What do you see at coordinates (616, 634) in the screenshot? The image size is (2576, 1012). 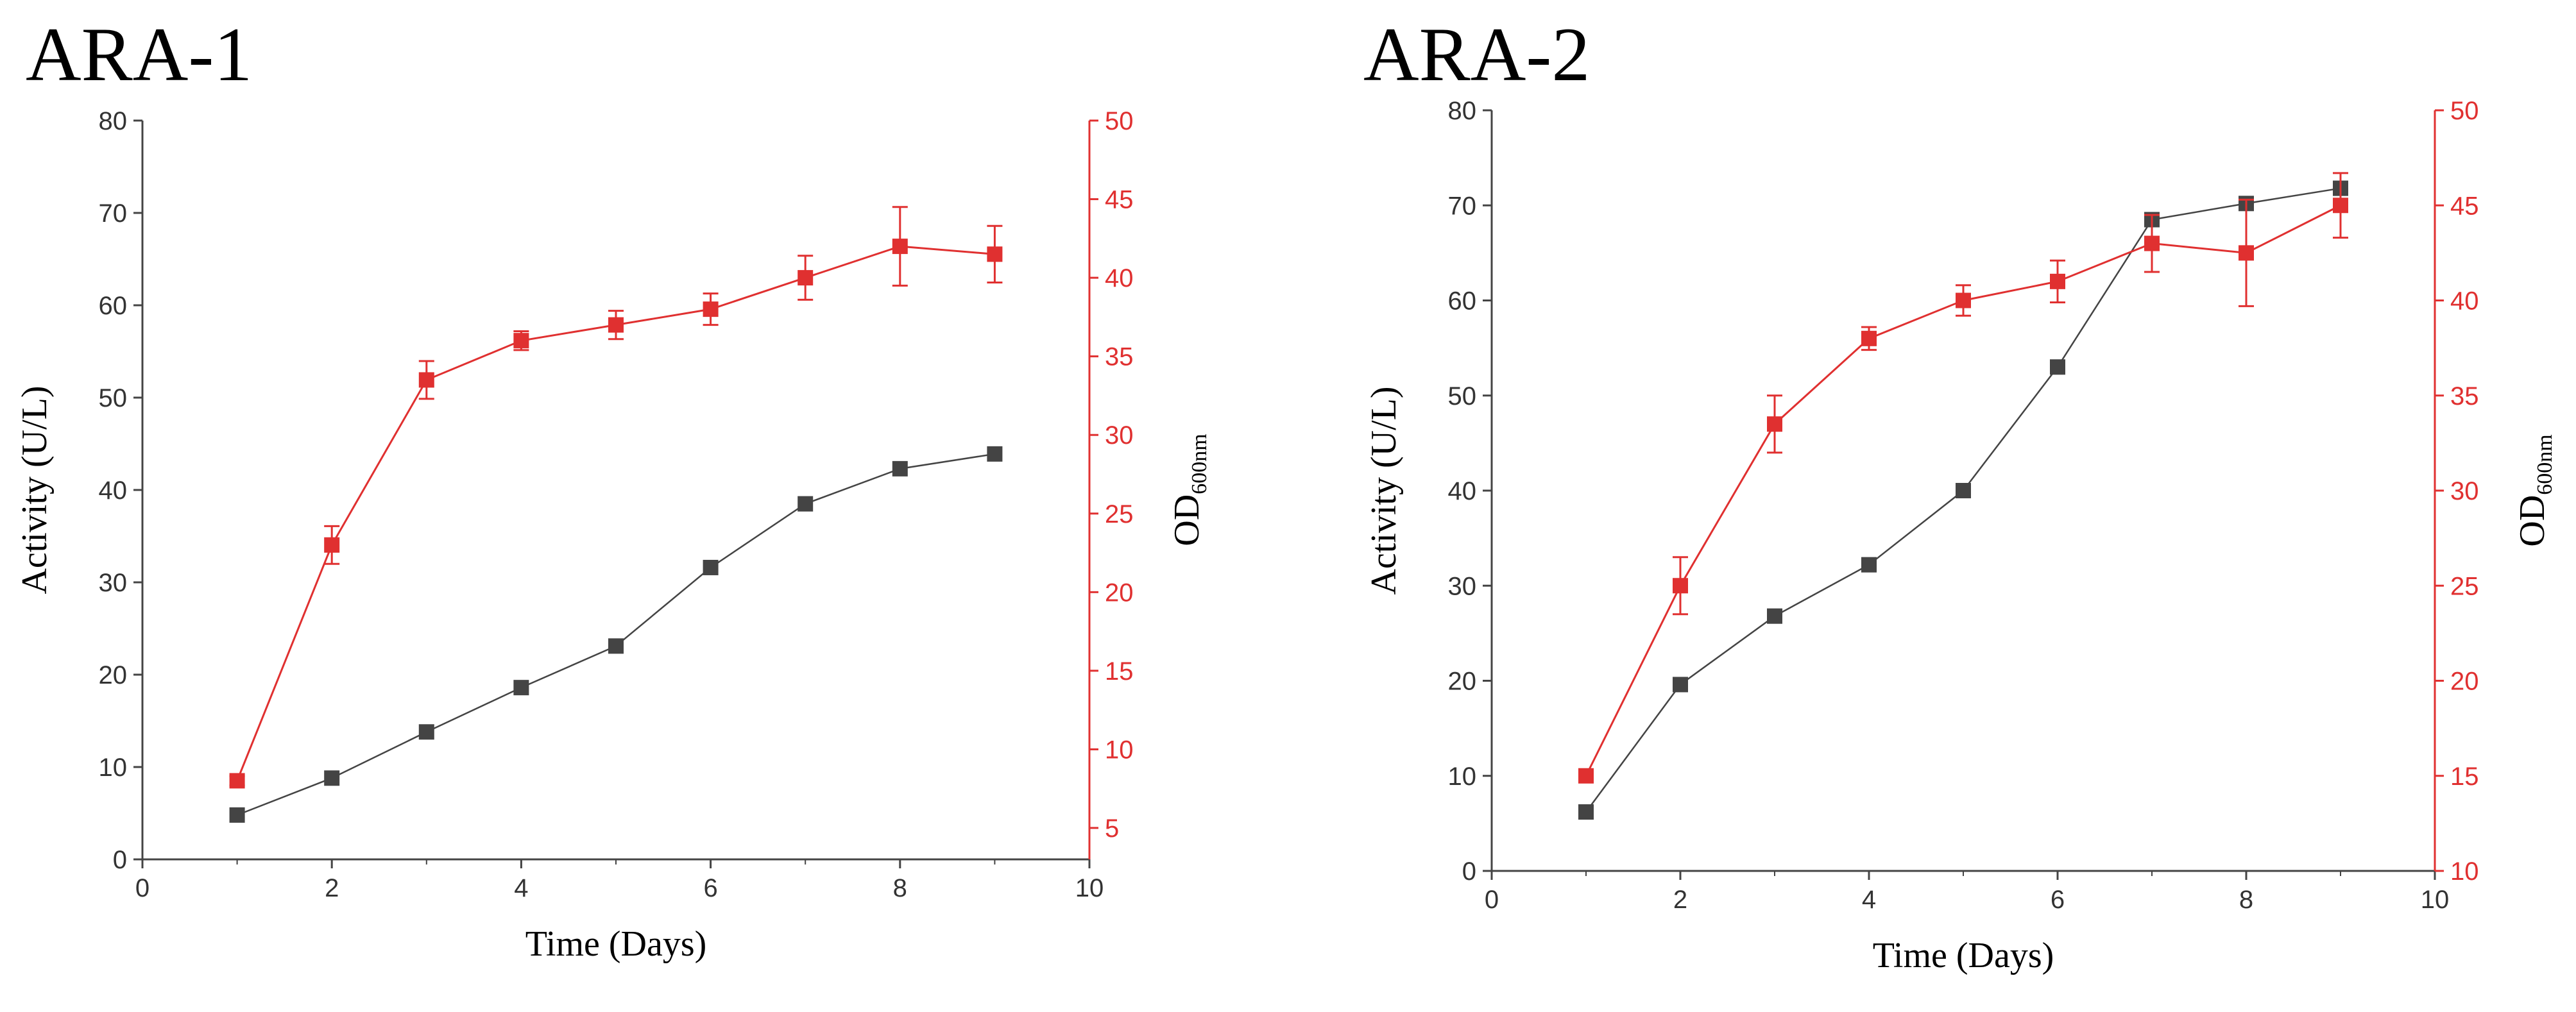 I see `activity-series-line` at bounding box center [616, 634].